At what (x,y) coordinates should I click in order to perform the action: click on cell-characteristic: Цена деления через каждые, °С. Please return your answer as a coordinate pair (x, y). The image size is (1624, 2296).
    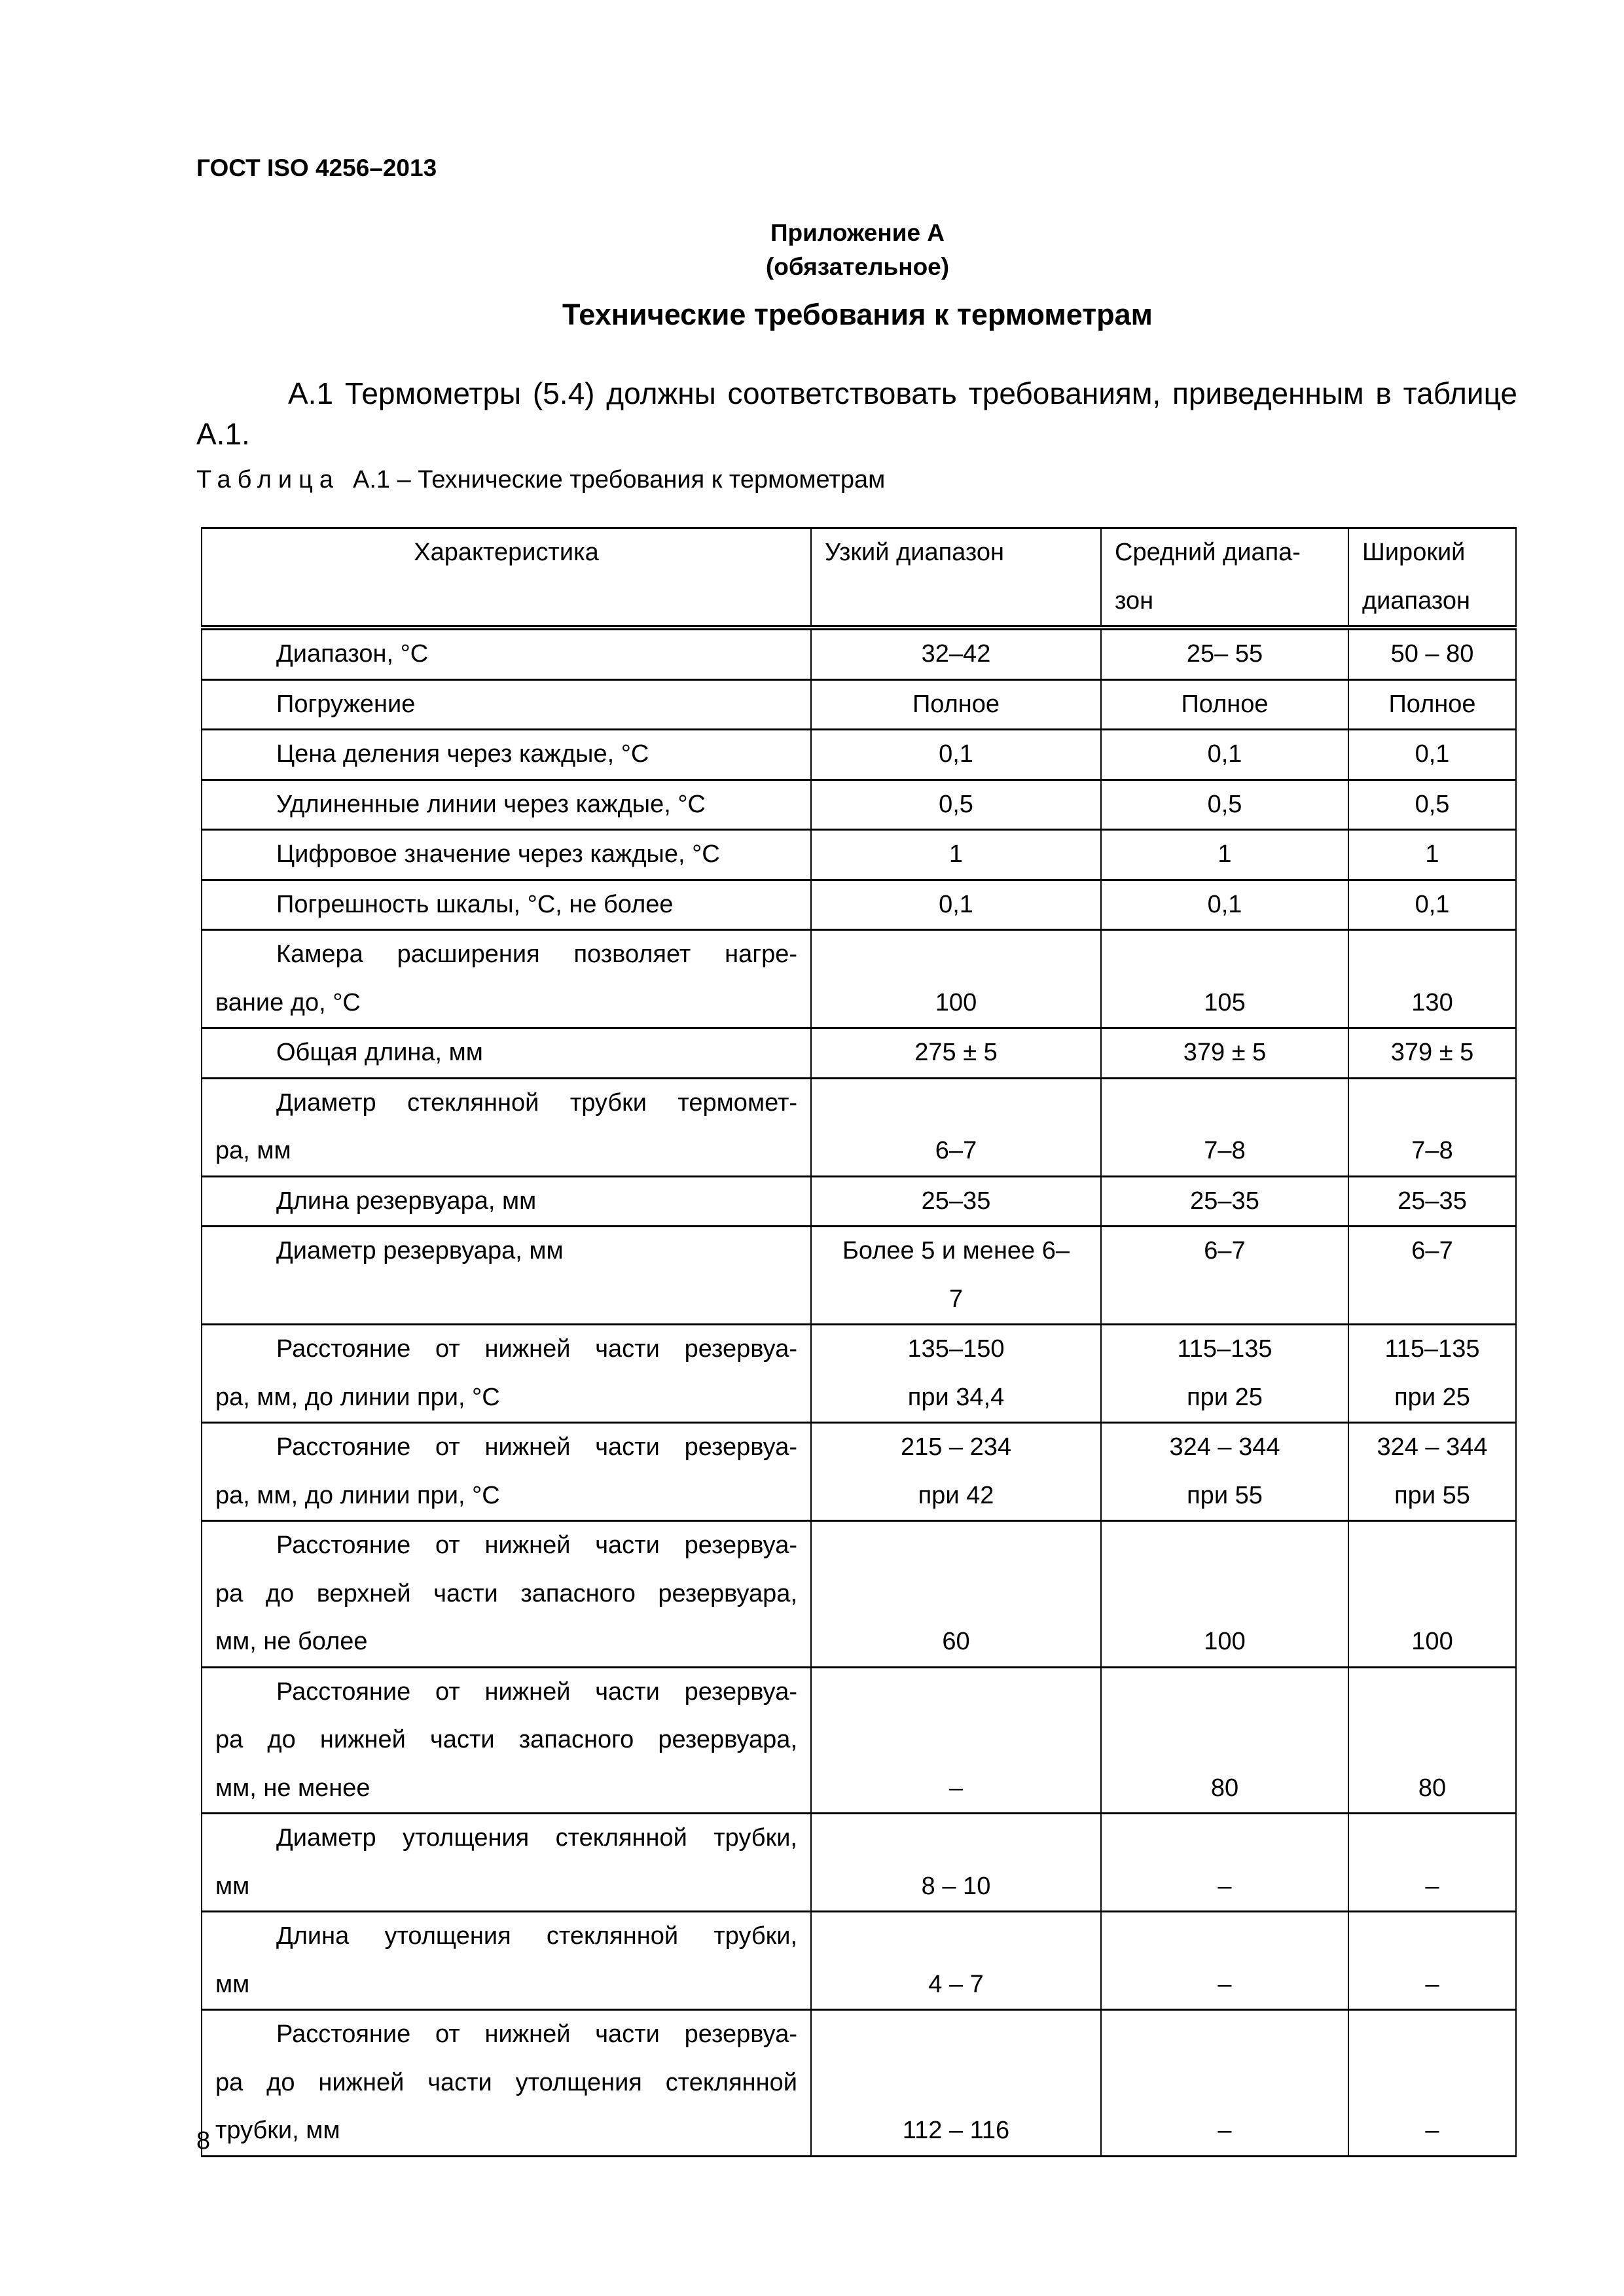
    Looking at the image, I should click on (506, 754).